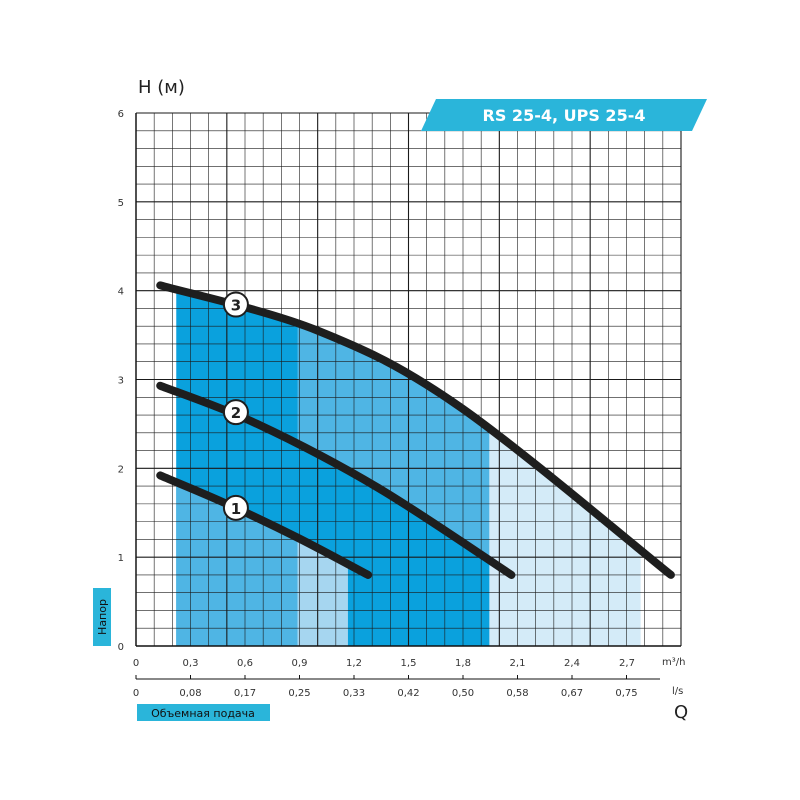 This screenshot has height=800, width=800. What do you see at coordinates (463, 693) in the screenshot?
I see `x2-tick-label: 0,50` at bounding box center [463, 693].